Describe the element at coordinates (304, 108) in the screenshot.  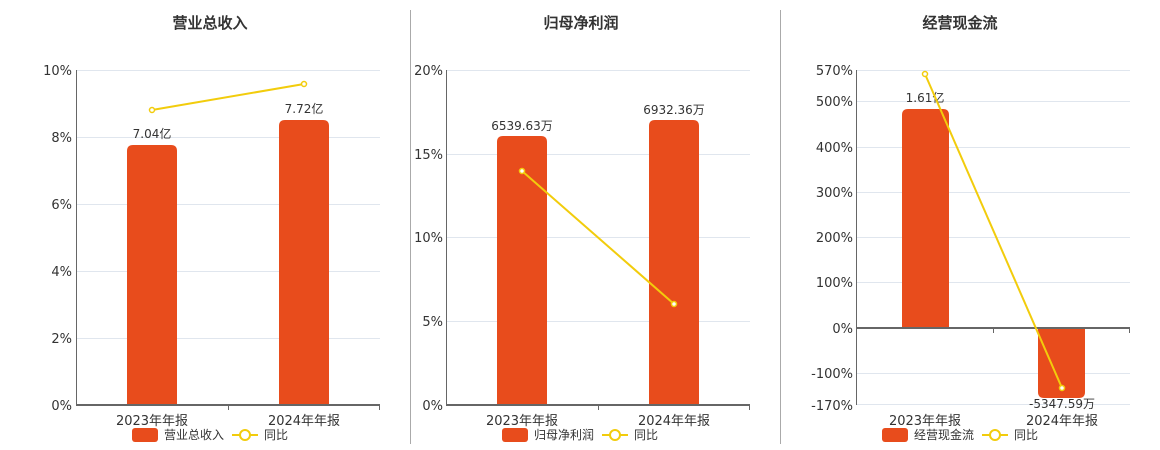
I see `svg-text: 7.72亿` at that location.